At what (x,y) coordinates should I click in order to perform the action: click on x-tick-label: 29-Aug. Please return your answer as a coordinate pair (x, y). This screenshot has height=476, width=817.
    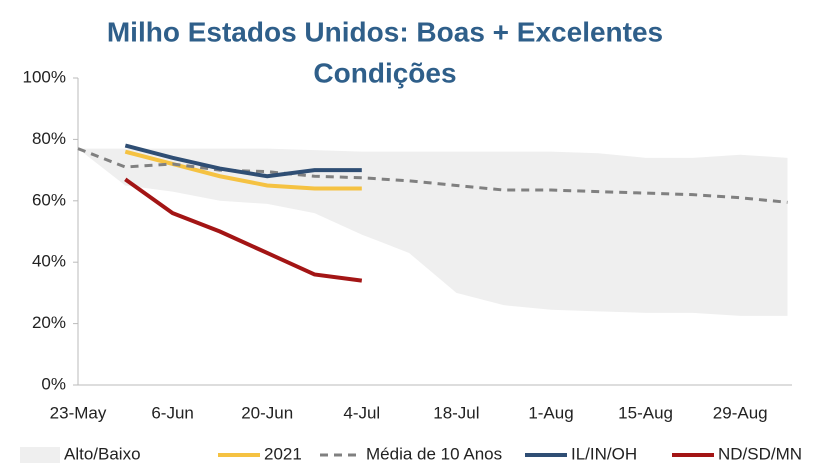
    Looking at the image, I should click on (740, 412).